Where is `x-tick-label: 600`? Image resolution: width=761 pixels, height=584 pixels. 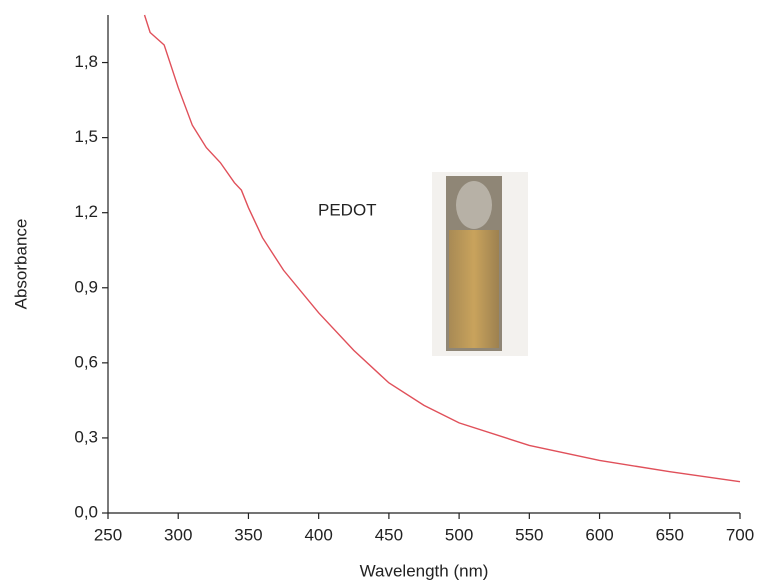
x-tick-label: 600 is located at coordinates (599, 534).